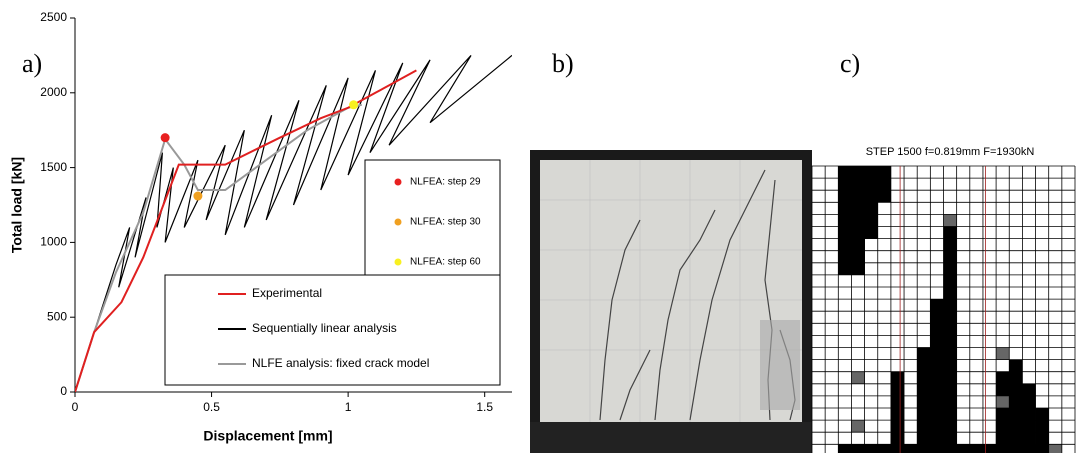  Describe the element at coordinates (17, 205) in the screenshot. I see `y-axis-title: Total load [kN]` at that location.